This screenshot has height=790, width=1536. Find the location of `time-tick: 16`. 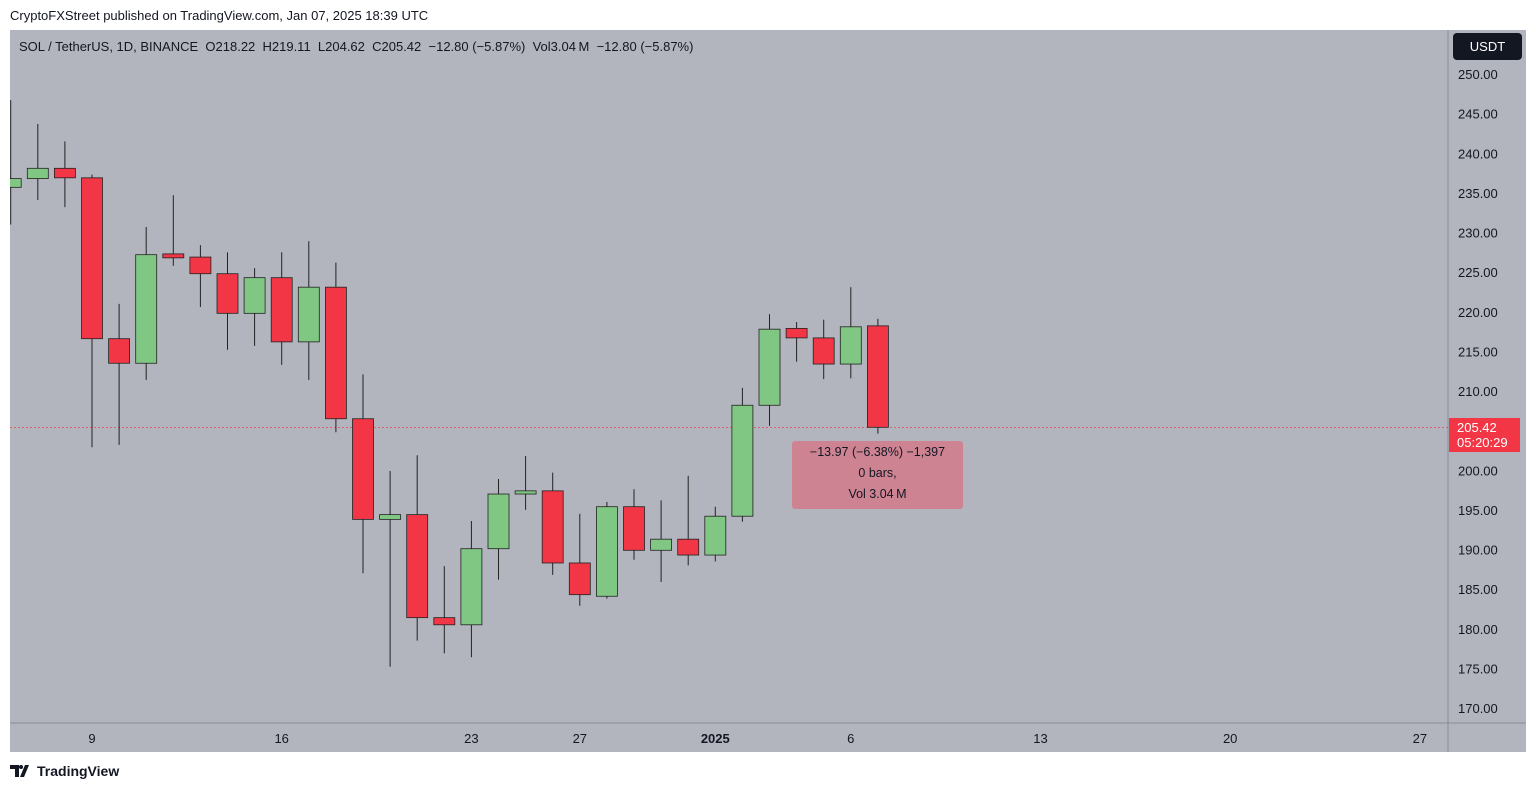

time-tick: 16 is located at coordinates (281, 738).